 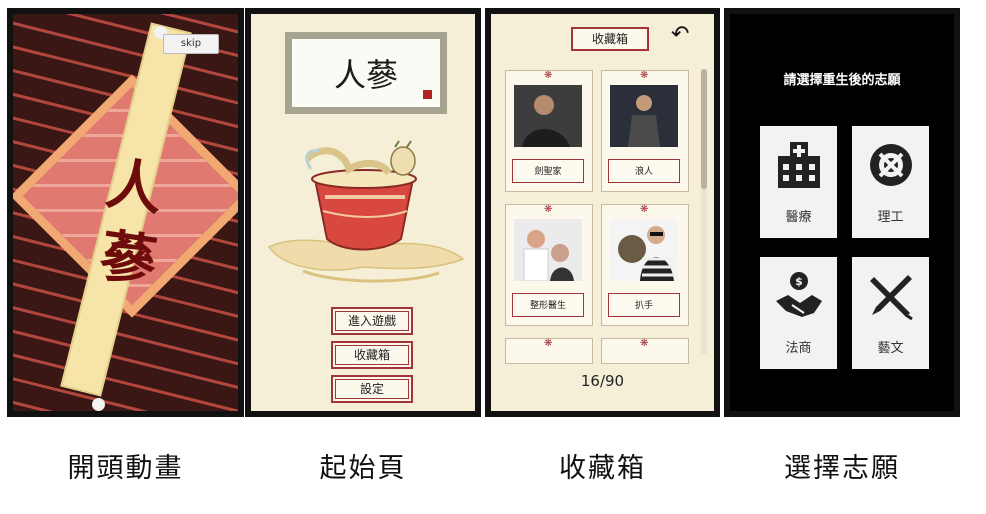 What do you see at coordinates (644, 305) in the screenshot?
I see `card-label: 扒手` at bounding box center [644, 305].